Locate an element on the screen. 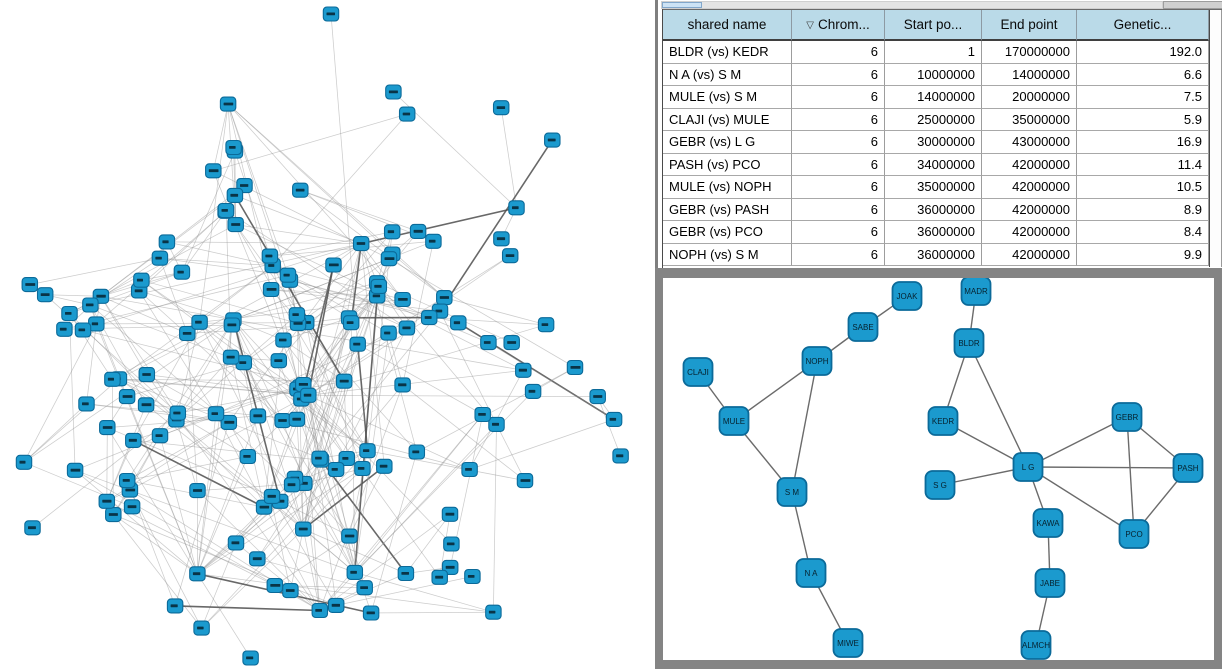 The width and height of the screenshot is (1222, 669). edge-l-g-pco is located at coordinates (1081, 500).